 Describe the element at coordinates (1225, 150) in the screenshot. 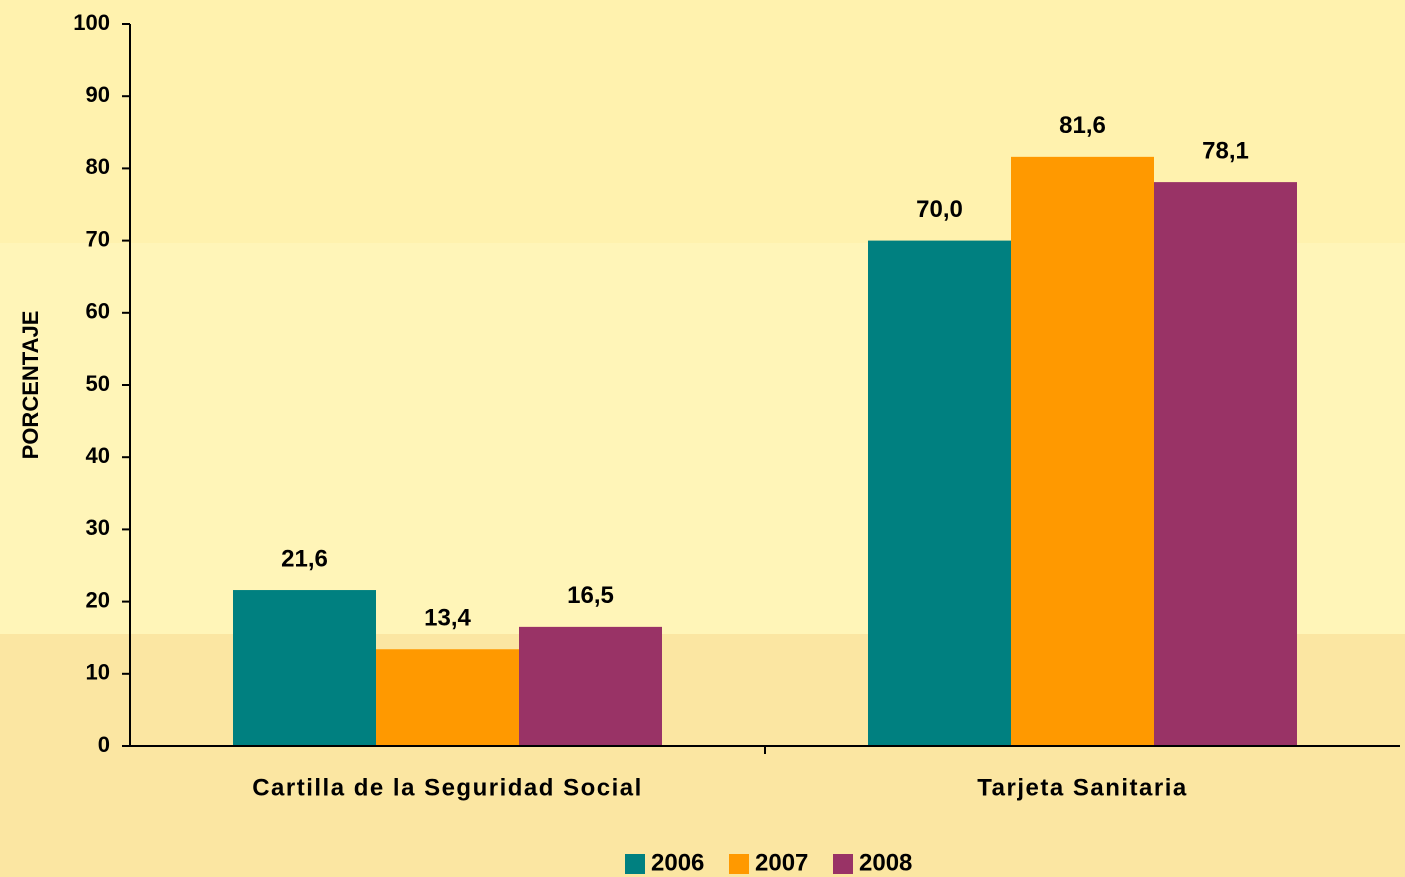

I see `value-label: 78,1` at that location.